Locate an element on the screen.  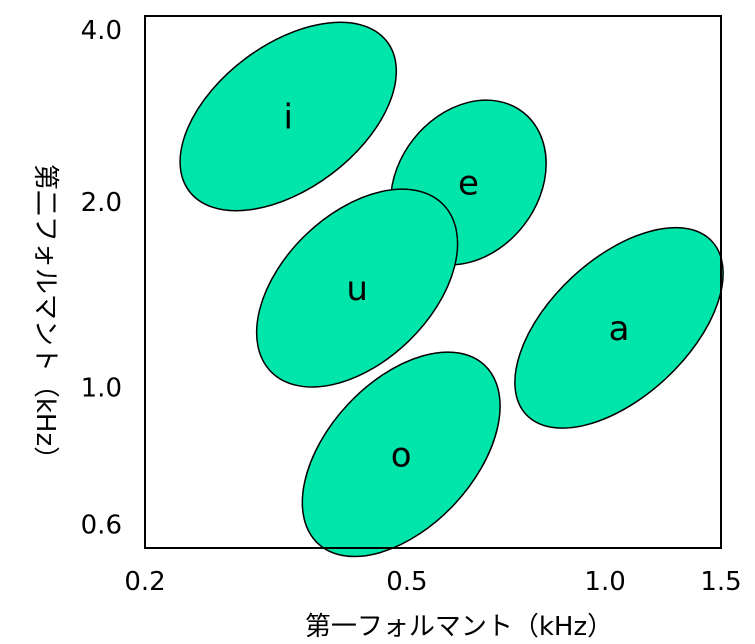
y-axis-title: 第二フォルマント（kHz） is located at coordinates (45, 318).